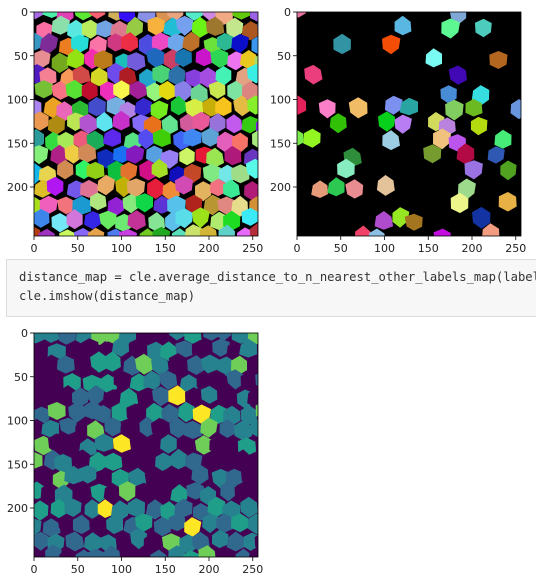 Image resolution: width=536 pixels, height=576 pixels. I want to click on y-tick-label: 50, so click(284, 56).